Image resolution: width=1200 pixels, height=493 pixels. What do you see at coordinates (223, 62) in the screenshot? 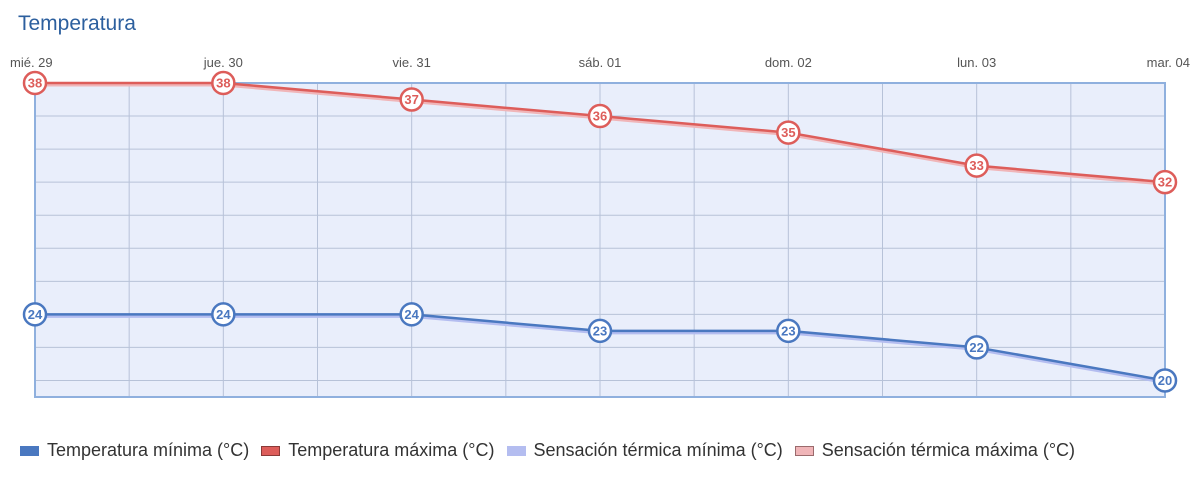
I see `x-tick-label: jue. 30` at bounding box center [223, 62].